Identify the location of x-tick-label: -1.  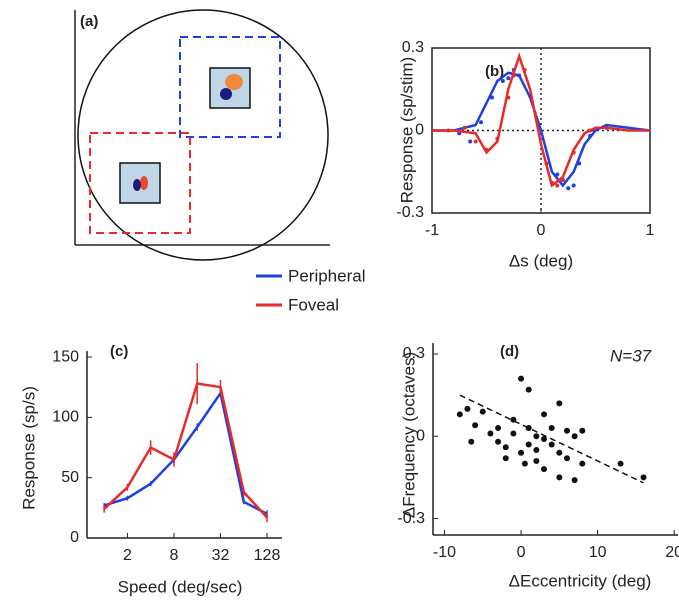
(432, 230).